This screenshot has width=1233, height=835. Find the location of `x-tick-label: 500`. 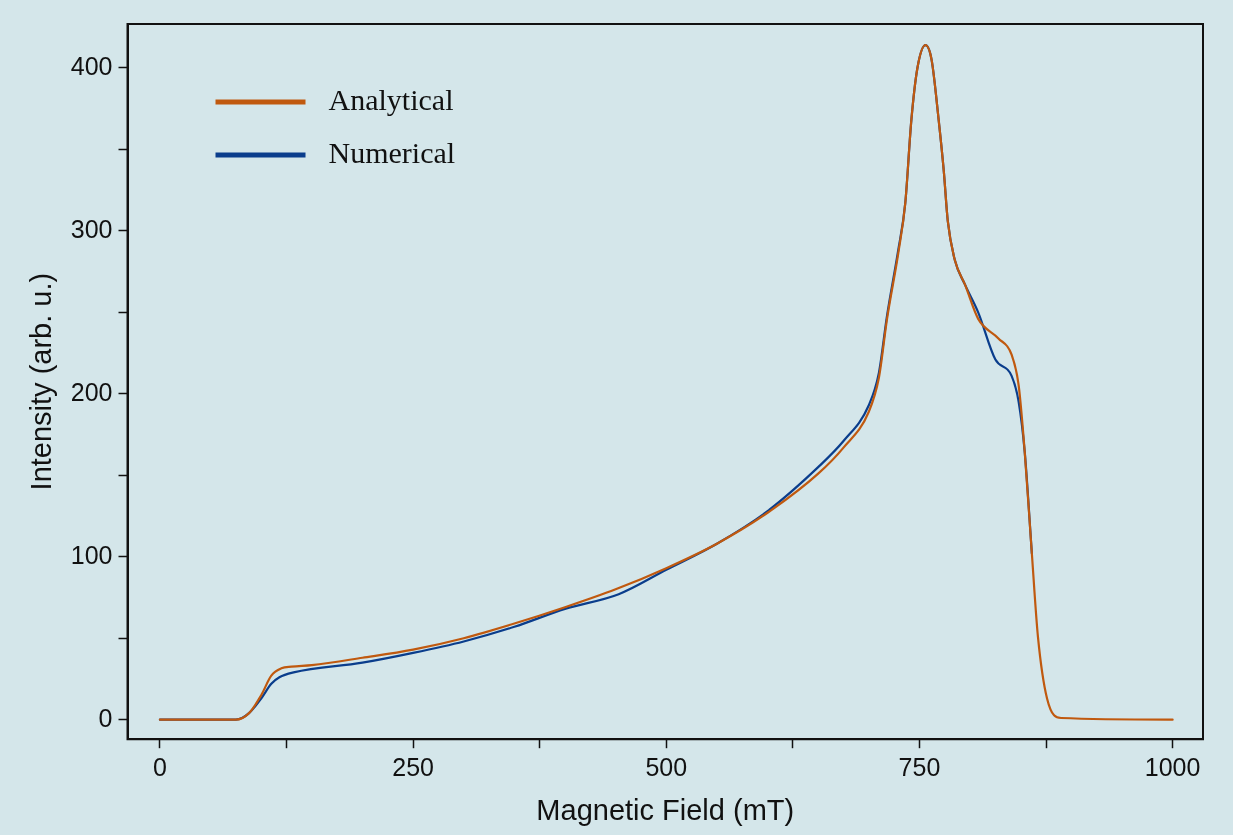

x-tick-label: 500 is located at coordinates (666, 767).